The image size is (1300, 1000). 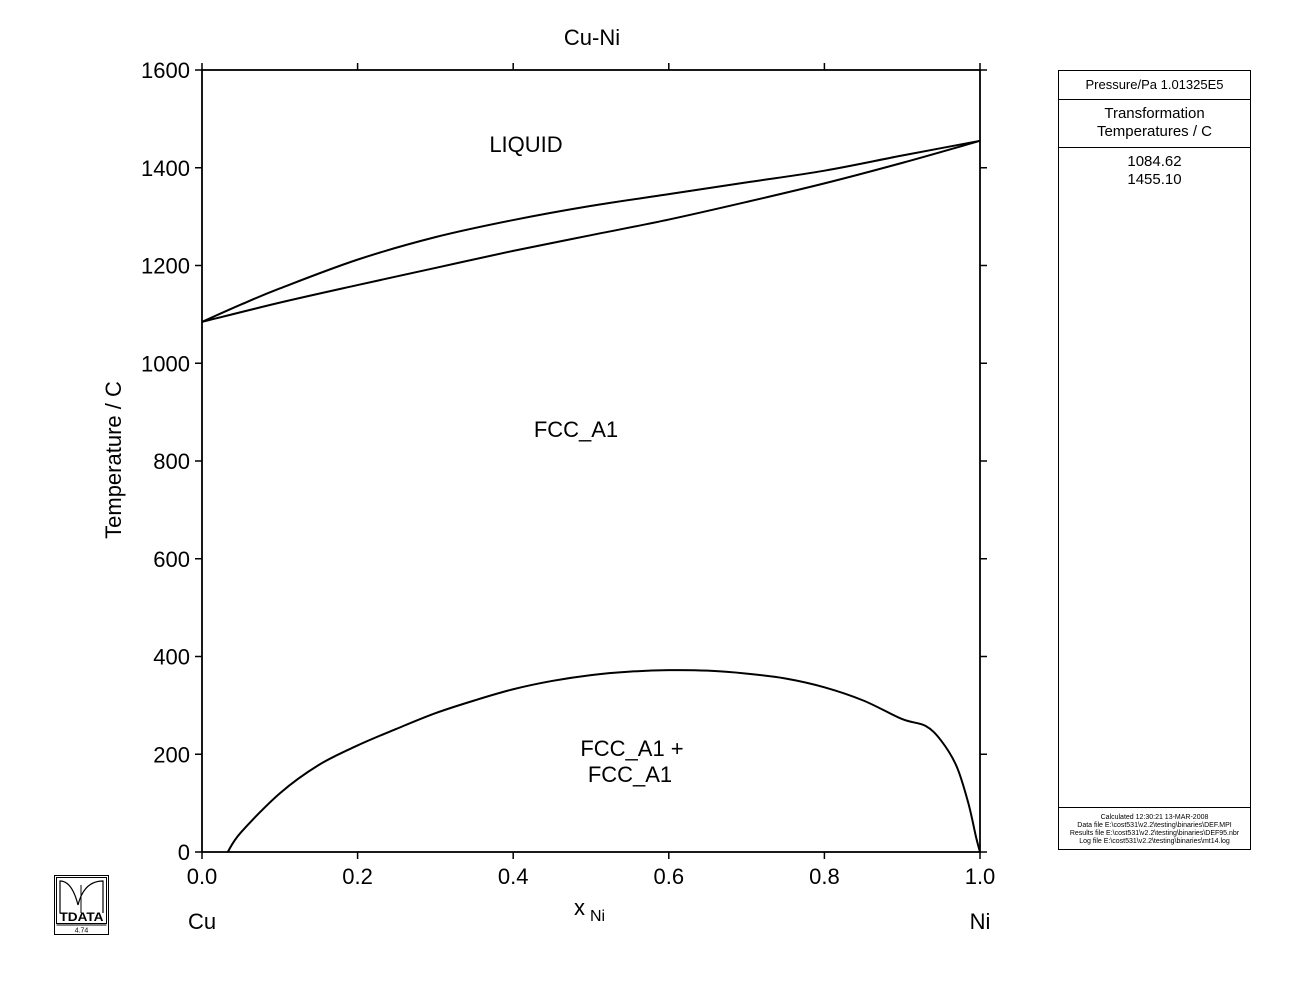 What do you see at coordinates (171, 754) in the screenshot?
I see `y-tick-label: 200` at bounding box center [171, 754].